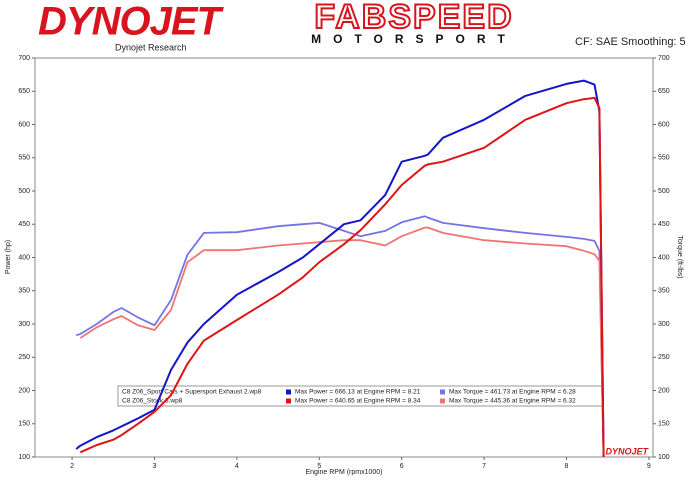  Describe the element at coordinates (664, 390) in the screenshot. I see `y2-tick-label: 200` at that location.